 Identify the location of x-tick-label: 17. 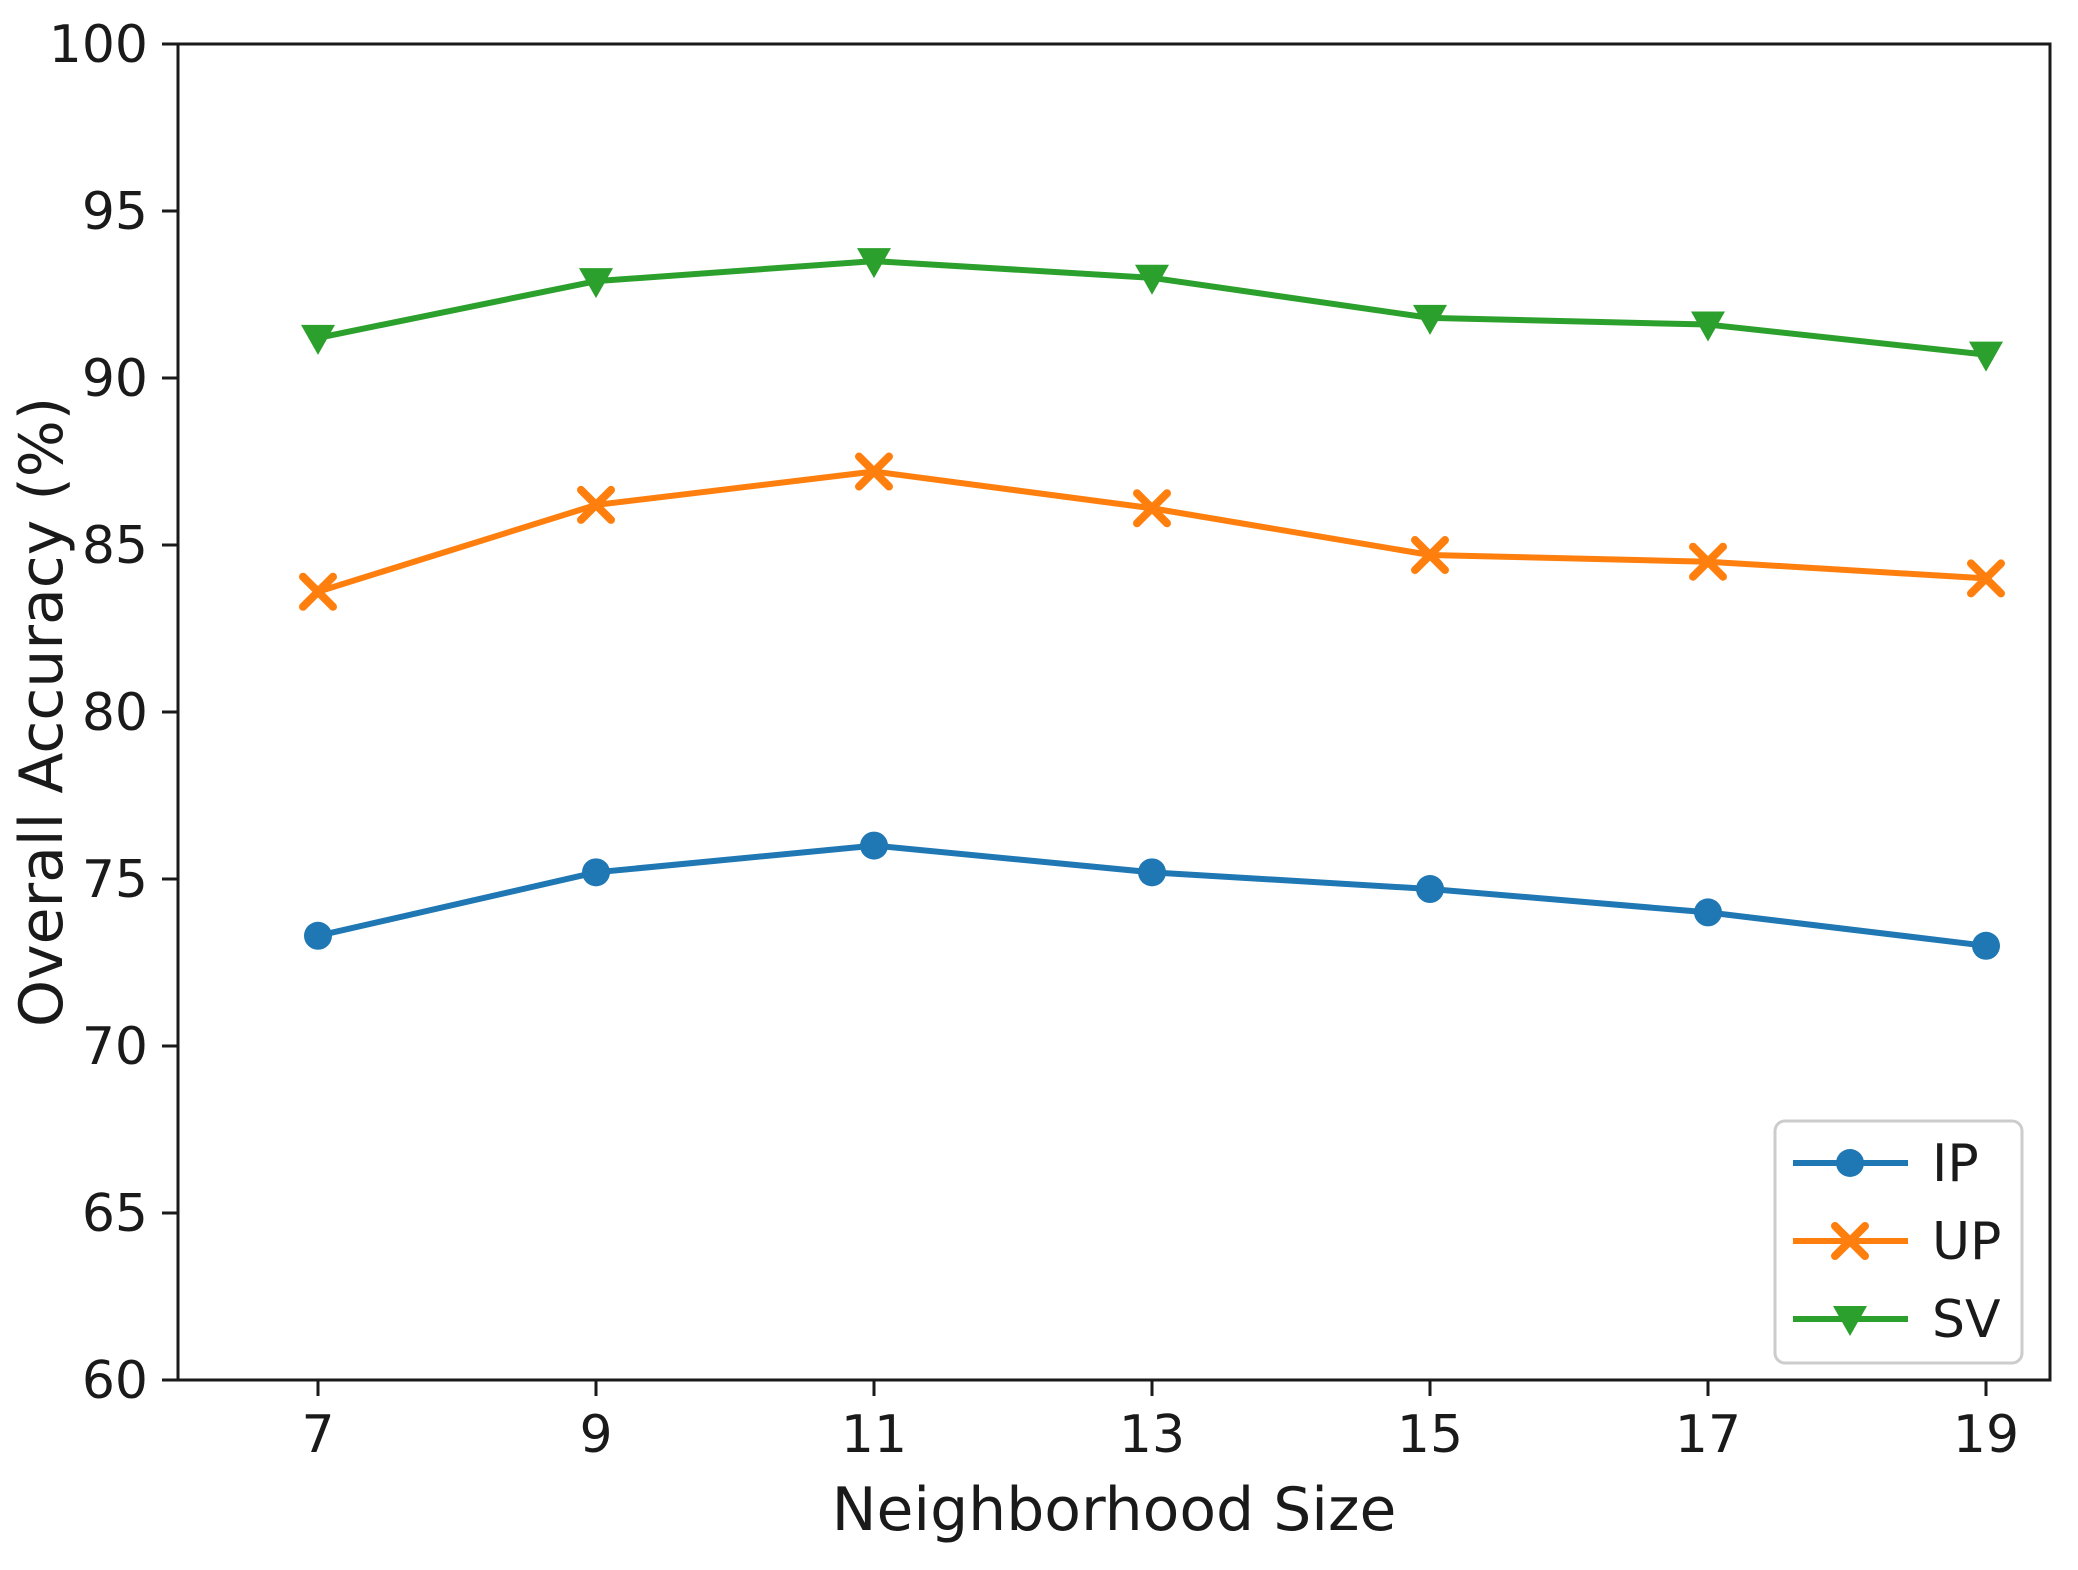
(1708, 1435).